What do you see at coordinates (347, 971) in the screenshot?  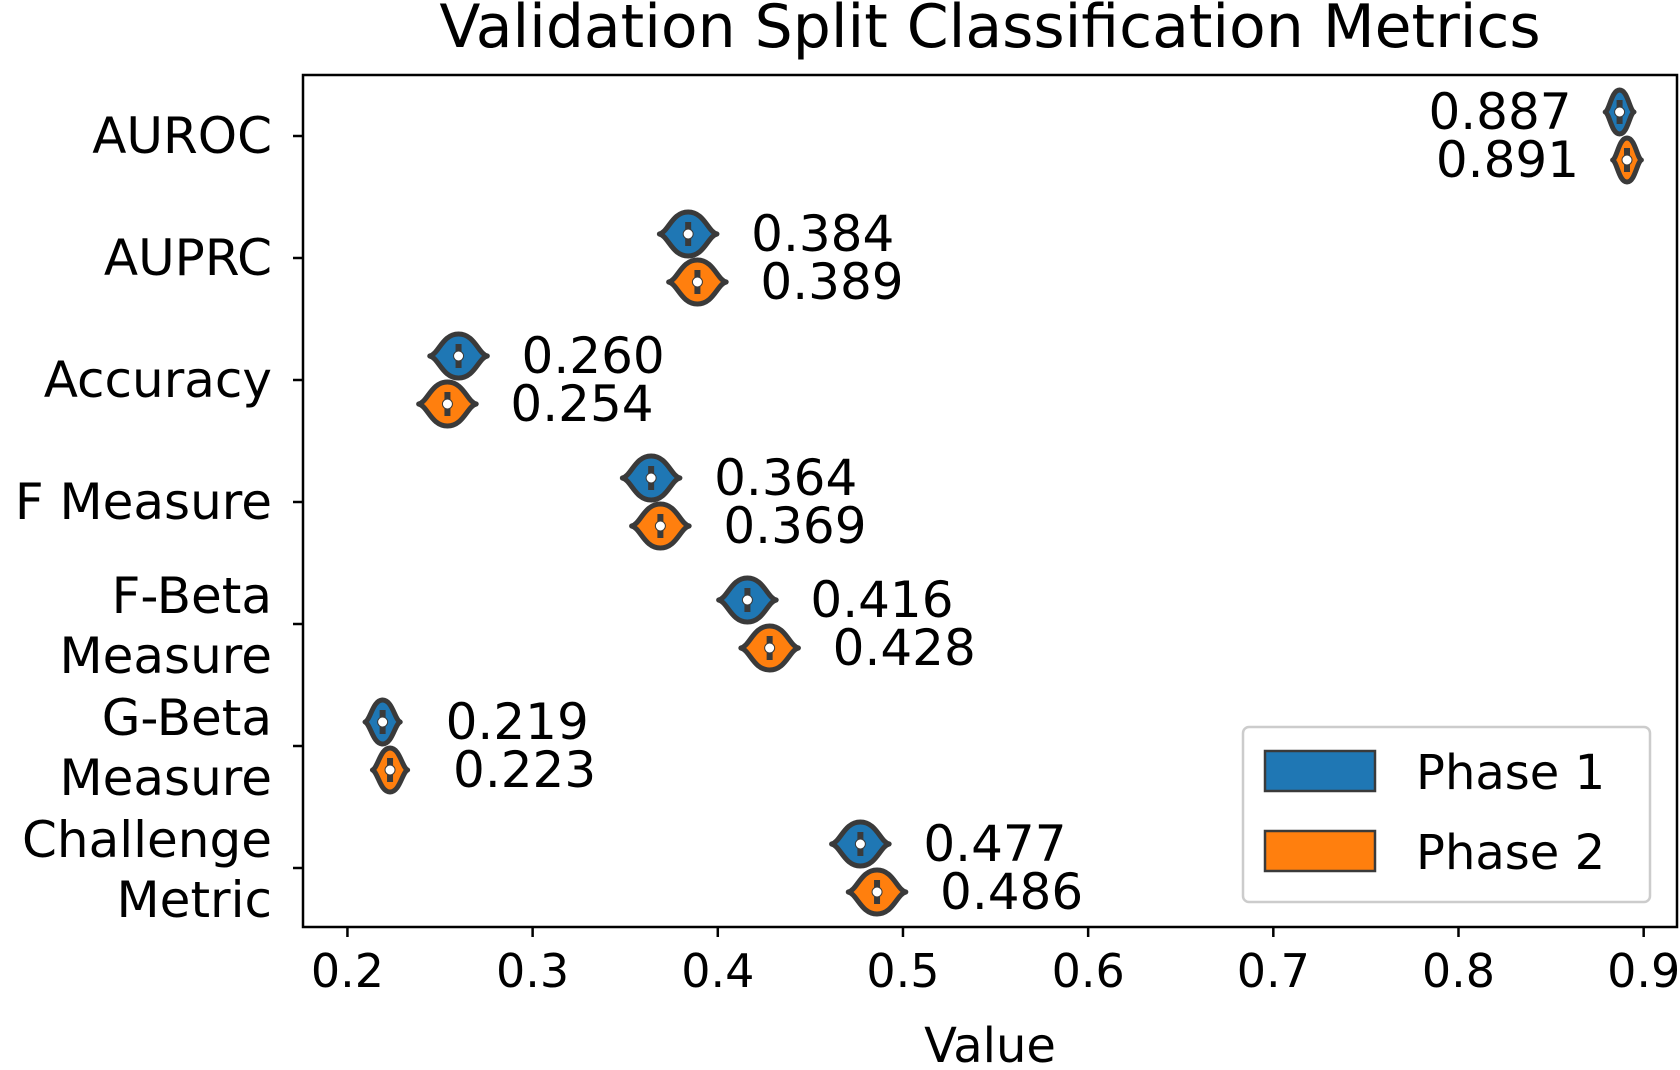 I see `x-tick-label: 0.2` at bounding box center [347, 971].